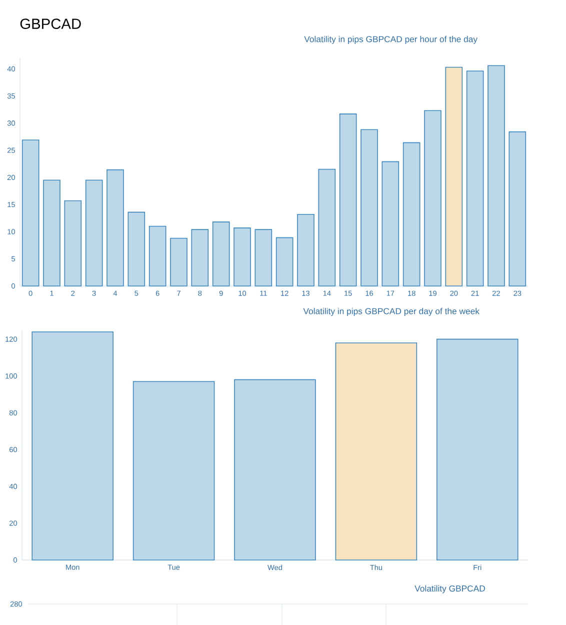 This screenshot has height=625, width=566. What do you see at coordinates (449, 589) in the screenshot?
I see `text: Volatility GBPCAD` at bounding box center [449, 589].